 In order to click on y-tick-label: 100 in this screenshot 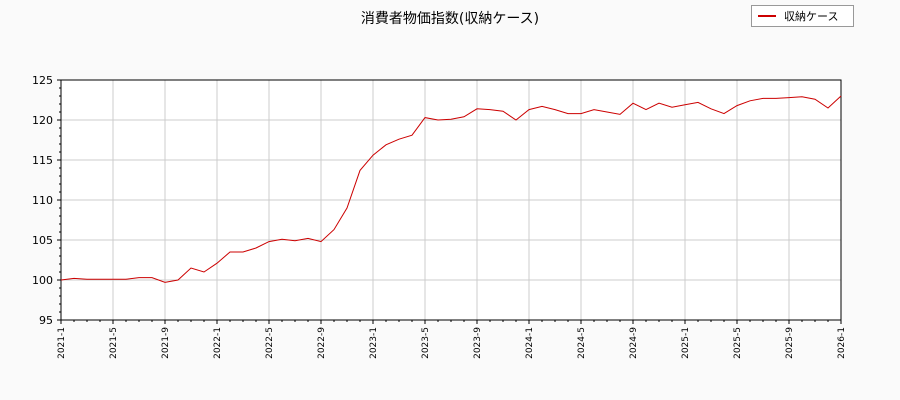, I will do `click(42, 280)`.